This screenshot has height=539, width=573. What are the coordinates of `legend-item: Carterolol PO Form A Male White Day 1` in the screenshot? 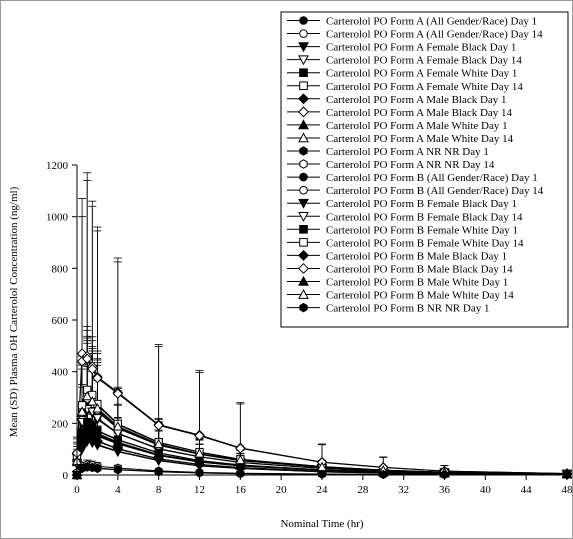 It's located at (397, 125).